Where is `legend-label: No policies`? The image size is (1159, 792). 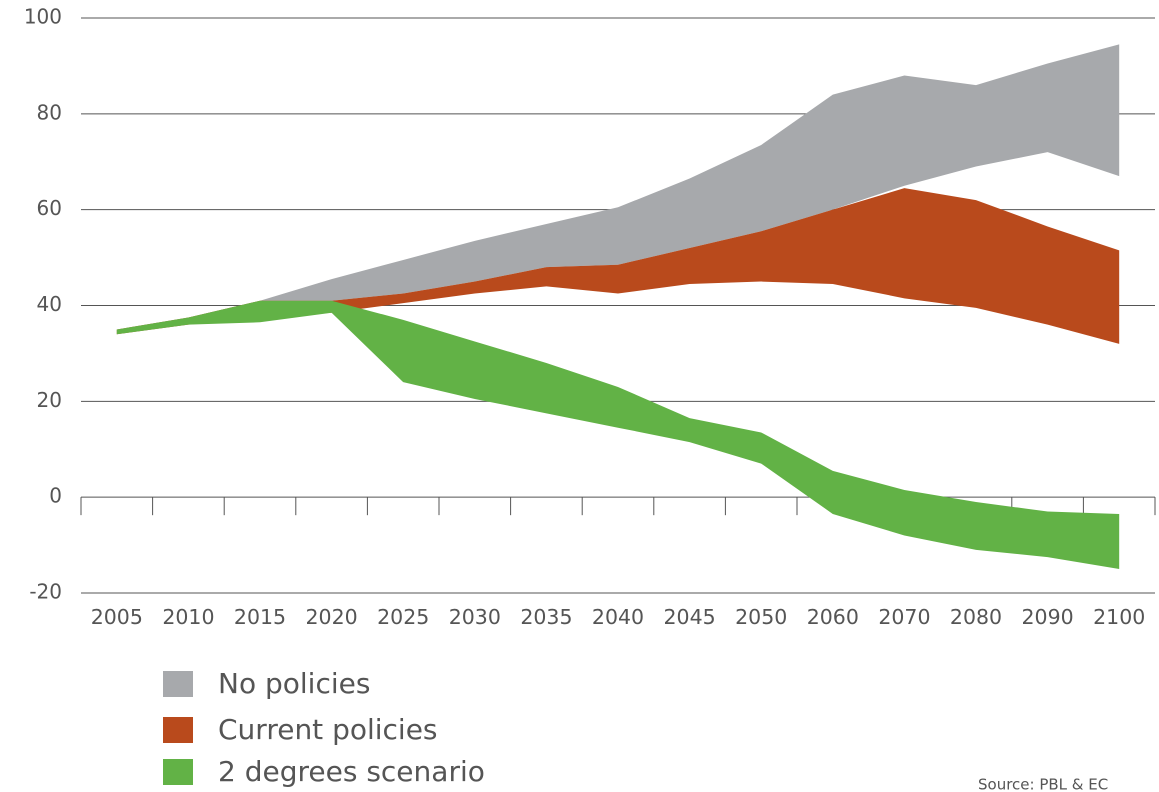
legend-label: No policies is located at coordinates (294, 683).